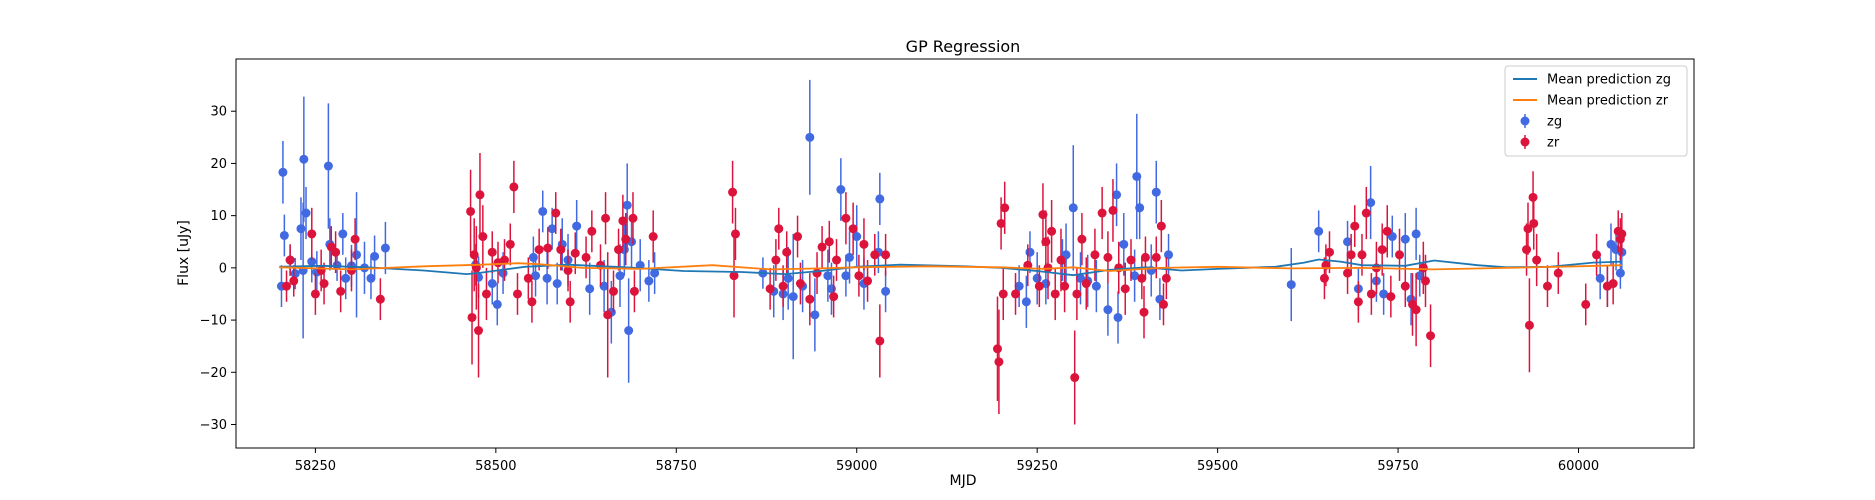 The width and height of the screenshot is (1875, 500). What do you see at coordinates (315, 466) in the screenshot?
I see `x-tick-label: 58250` at bounding box center [315, 466].